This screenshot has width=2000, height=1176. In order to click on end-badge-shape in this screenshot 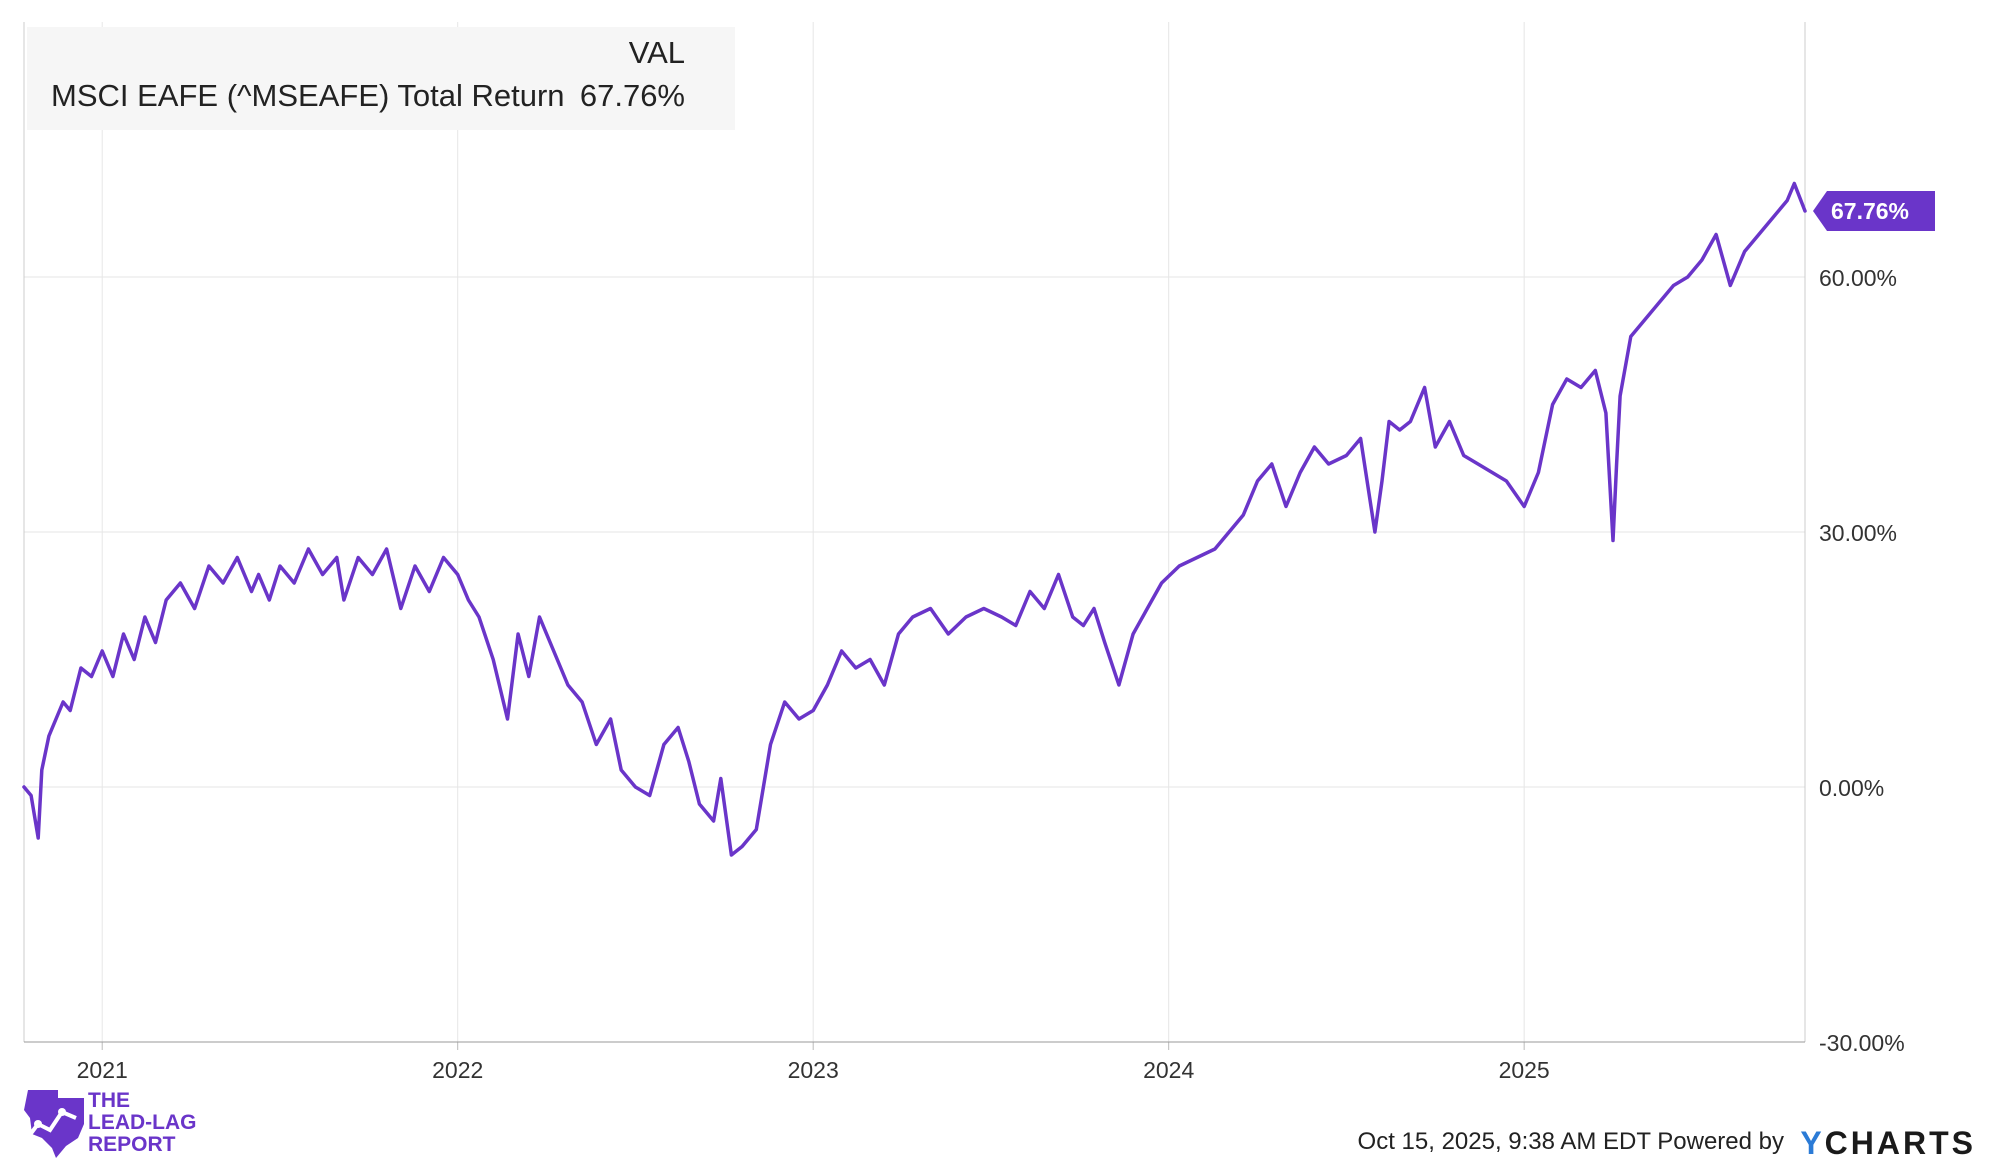, I will do `click(1874, 211)`.